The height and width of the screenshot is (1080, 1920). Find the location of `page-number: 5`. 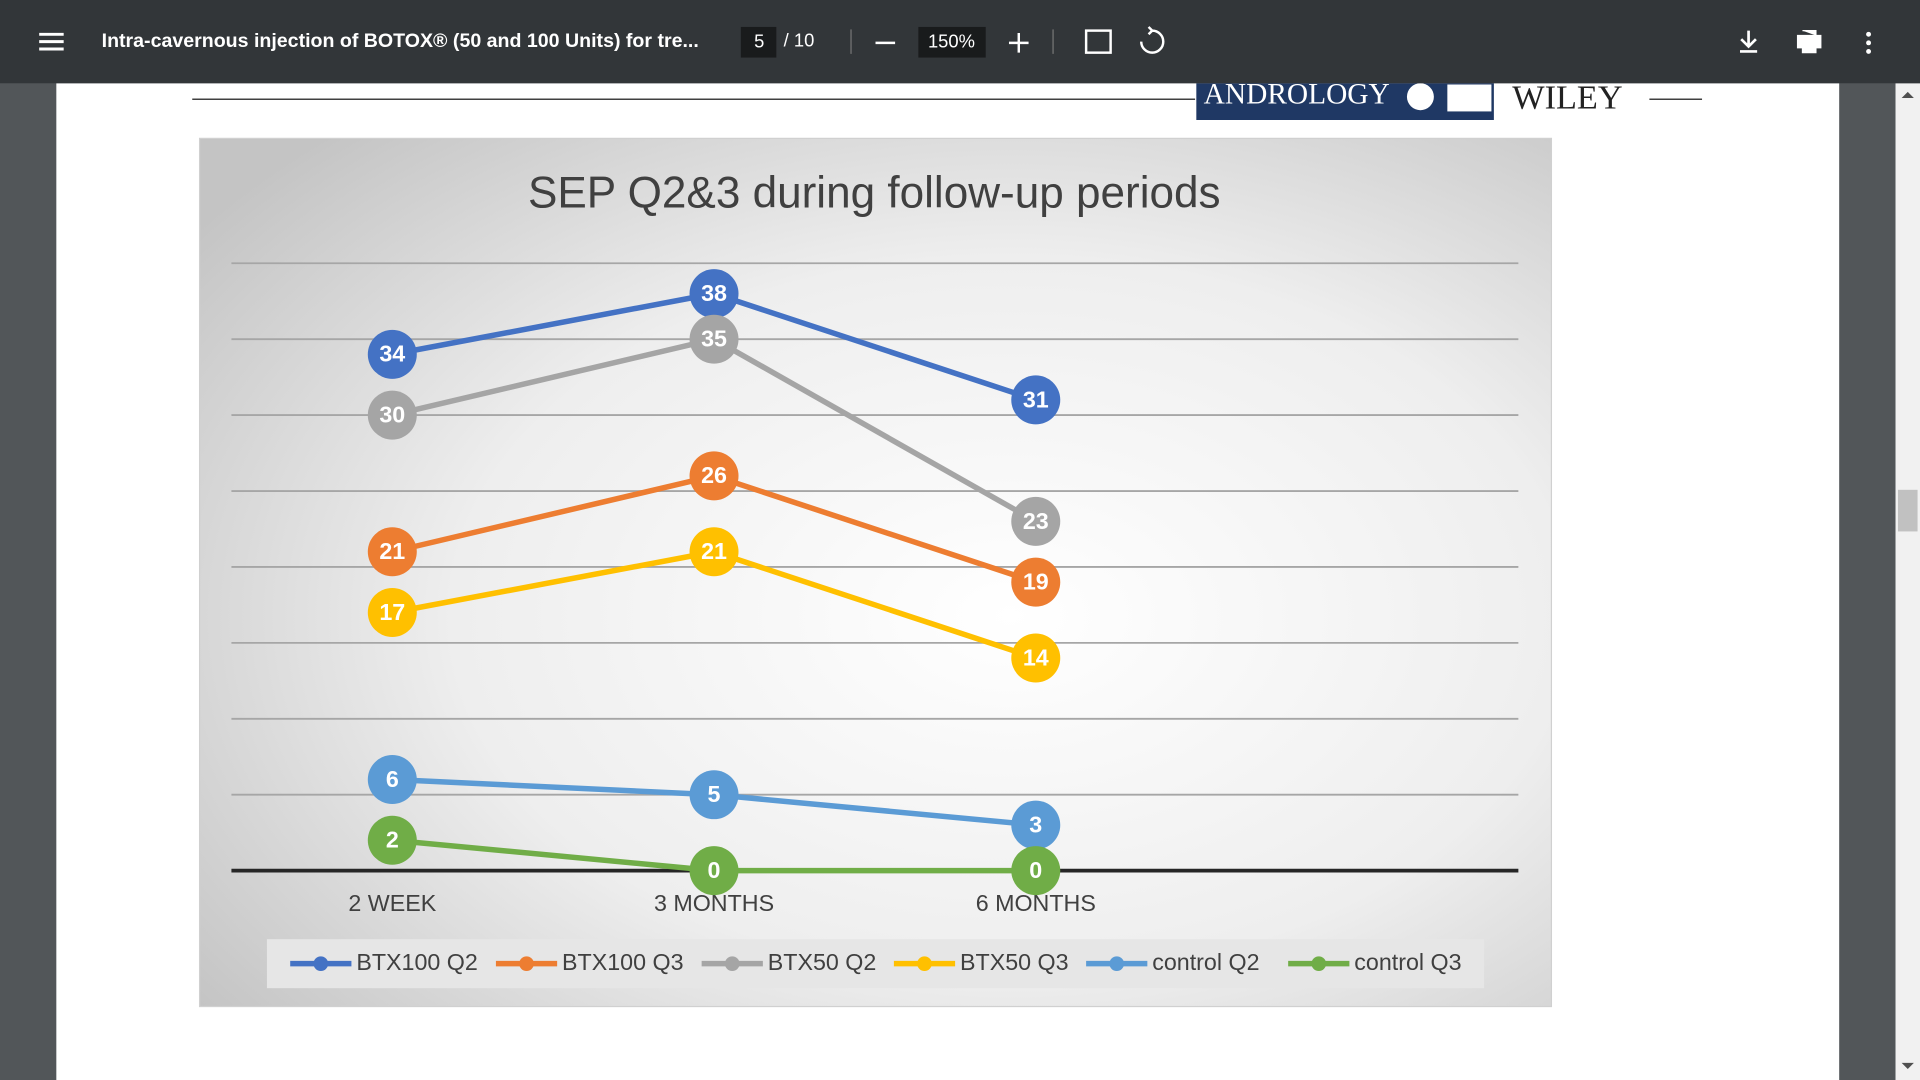

page-number: 5 is located at coordinates (759, 41).